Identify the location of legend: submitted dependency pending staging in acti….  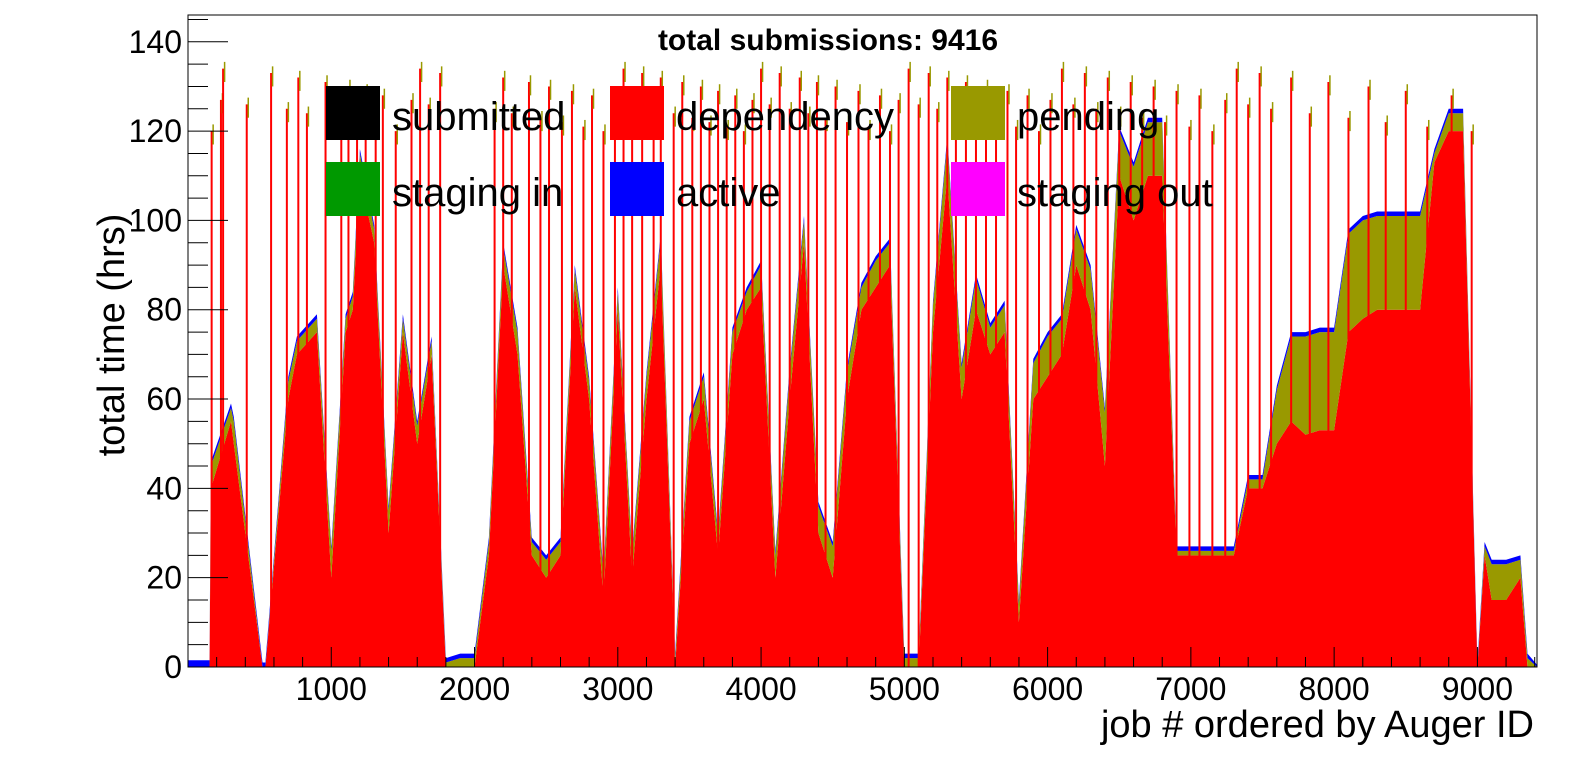
(769, 151).